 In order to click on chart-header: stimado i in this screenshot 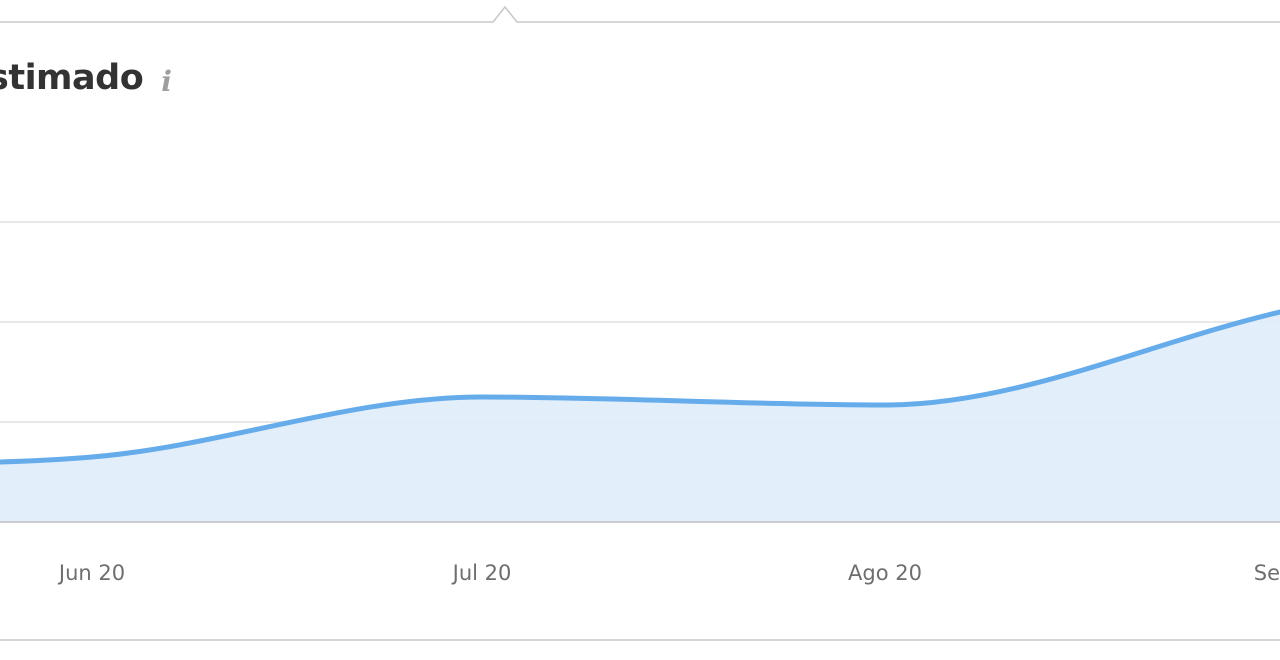, I will do `click(86, 78)`.